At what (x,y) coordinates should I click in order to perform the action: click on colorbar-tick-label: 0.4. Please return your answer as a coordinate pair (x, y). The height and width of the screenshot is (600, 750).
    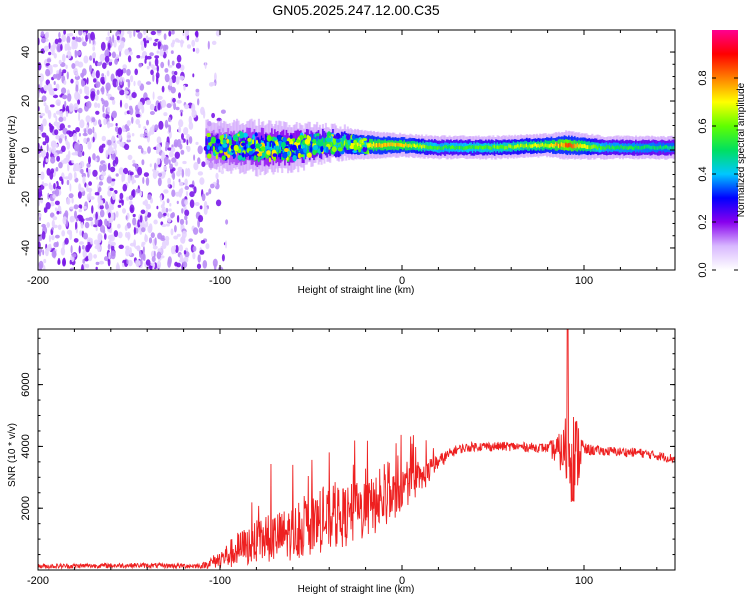
    Looking at the image, I should click on (703, 173).